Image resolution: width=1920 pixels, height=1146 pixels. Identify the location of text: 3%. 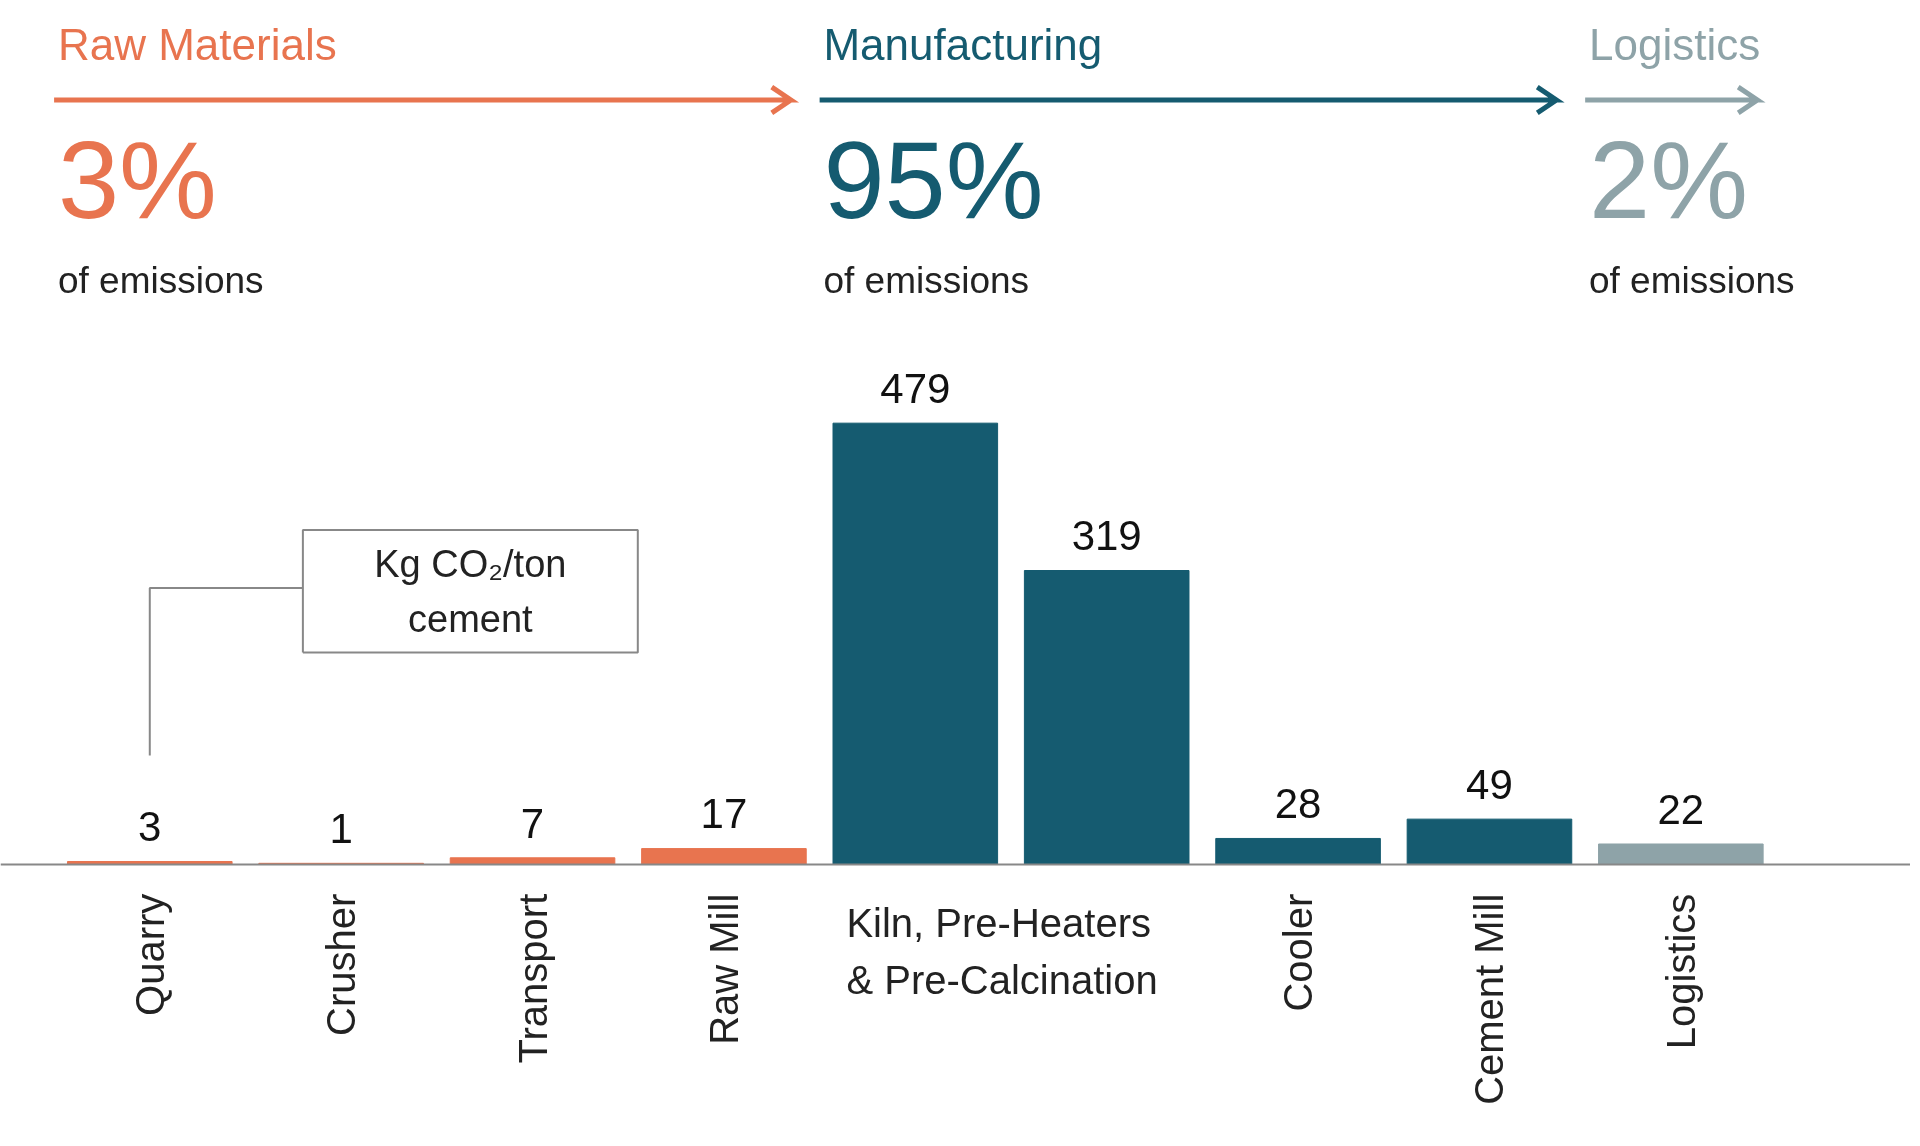
(137, 179).